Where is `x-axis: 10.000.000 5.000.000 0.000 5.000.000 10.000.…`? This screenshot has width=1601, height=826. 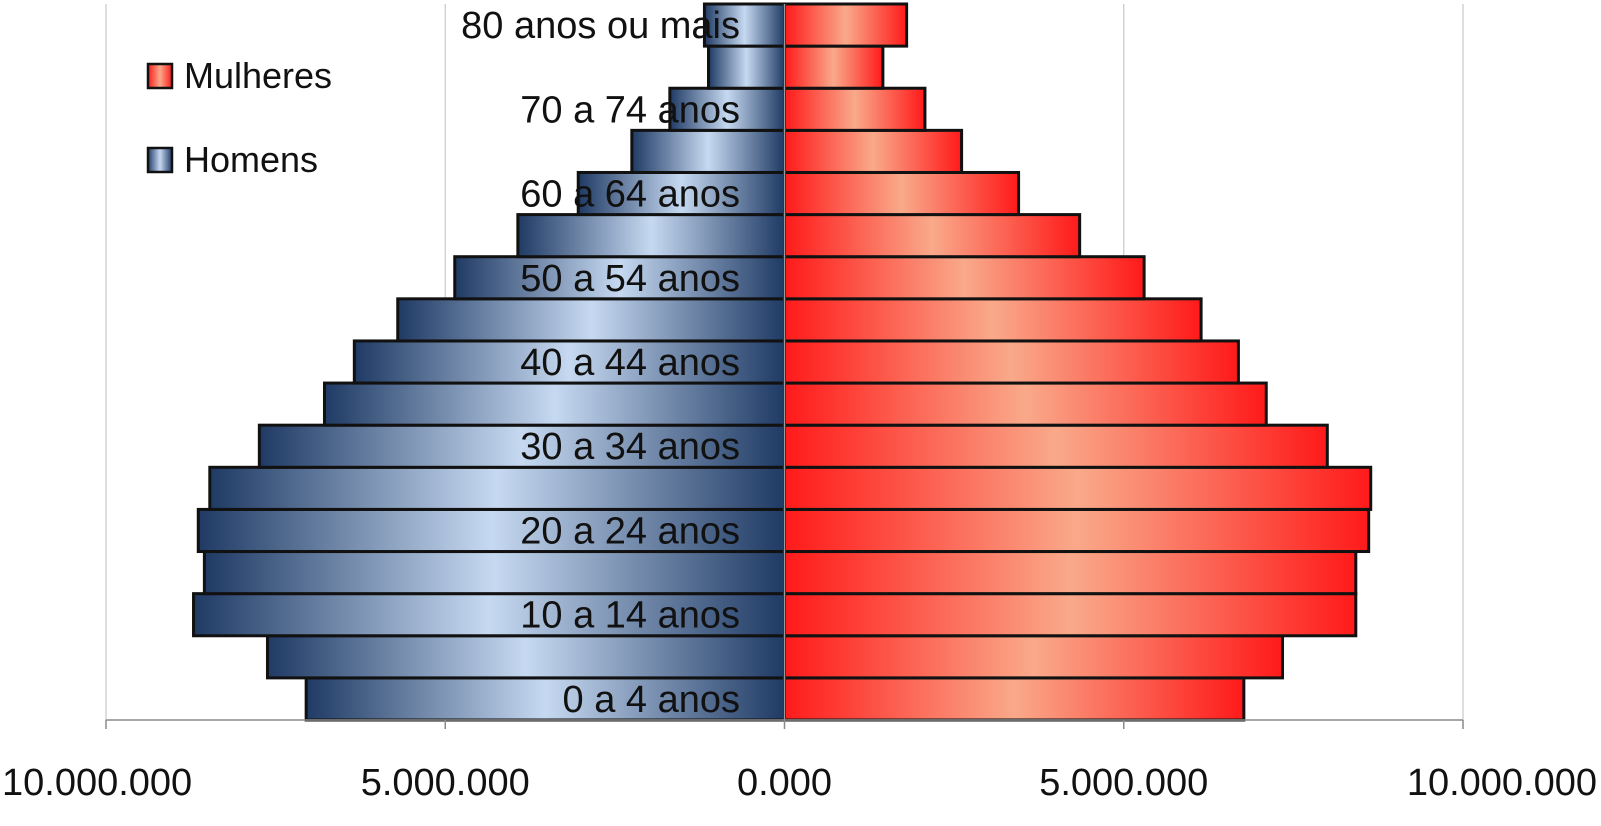 x-axis: 10.000.000 5.000.000 0.000 5.000.000 10.000.… is located at coordinates (799, 761).